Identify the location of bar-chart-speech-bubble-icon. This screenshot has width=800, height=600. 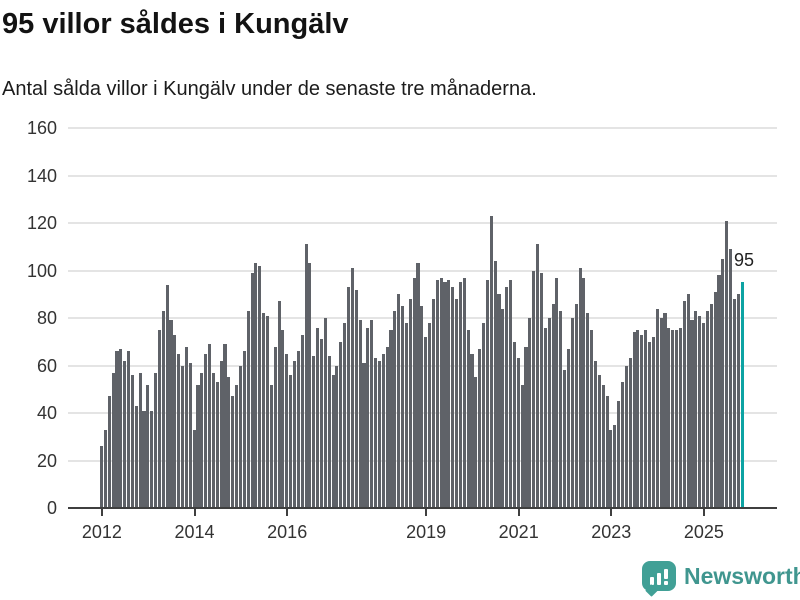
(659, 579).